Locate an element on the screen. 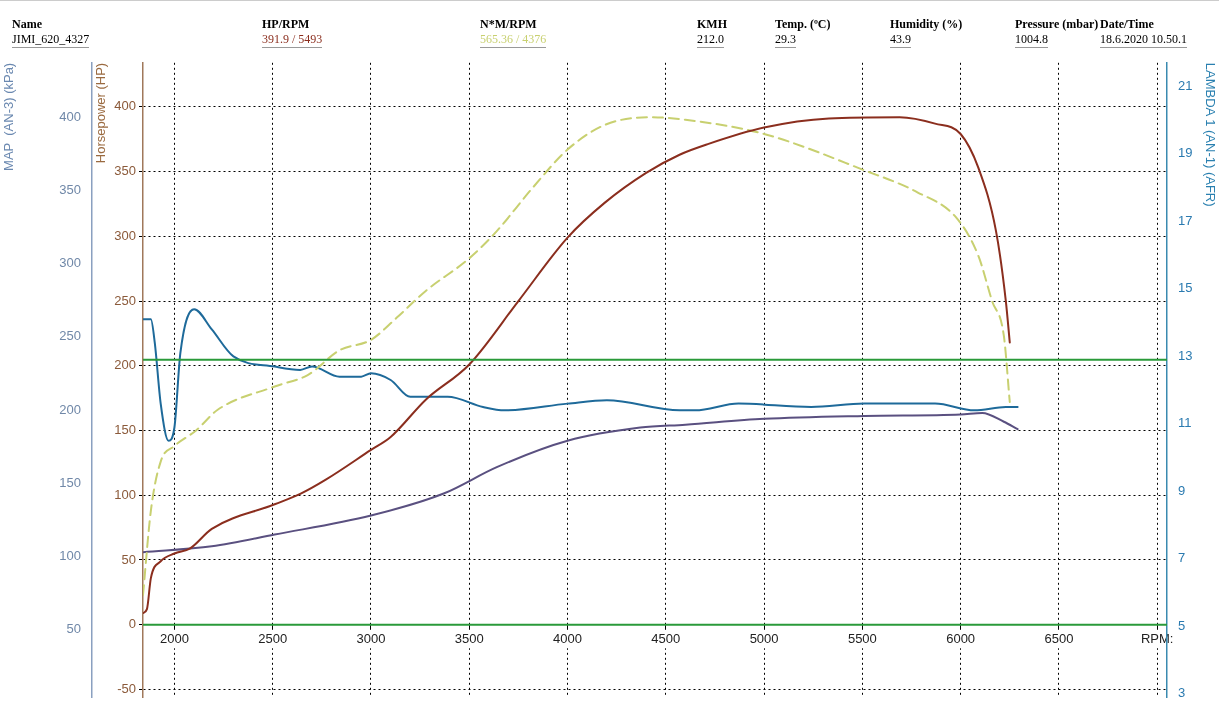  y2-tick-label: 15 is located at coordinates (1185, 288).